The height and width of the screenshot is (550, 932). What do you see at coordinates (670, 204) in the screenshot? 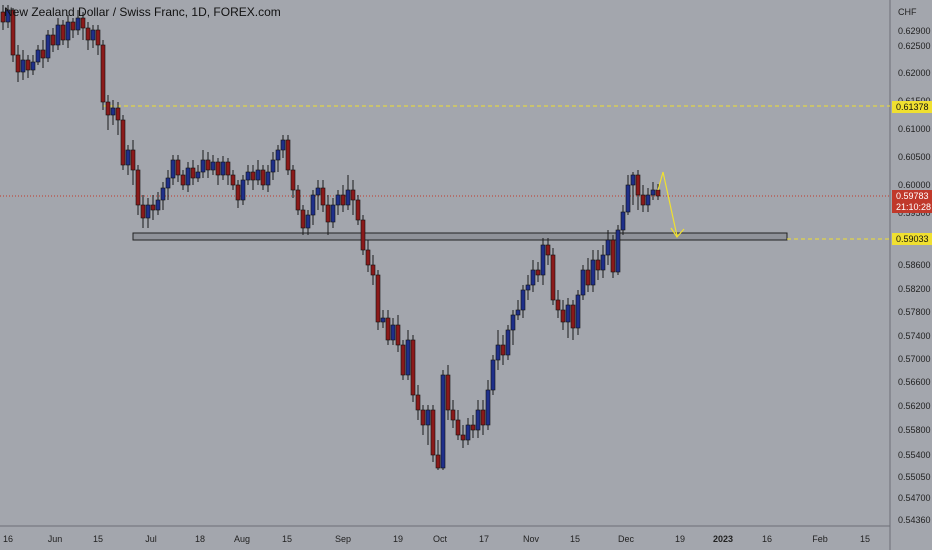
I see `projection-arrow-line` at bounding box center [670, 204].